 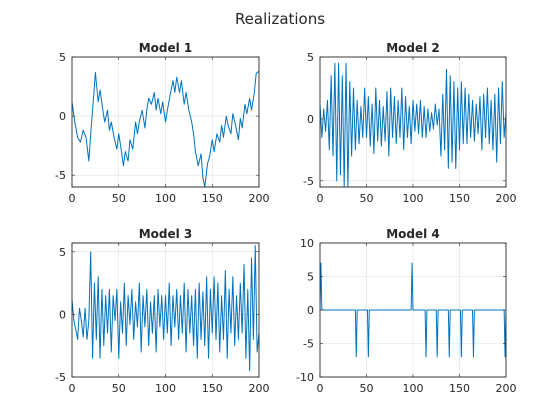 What do you see at coordinates (166, 48) in the screenshot?
I see `subplot-title: Model 1` at bounding box center [166, 48].